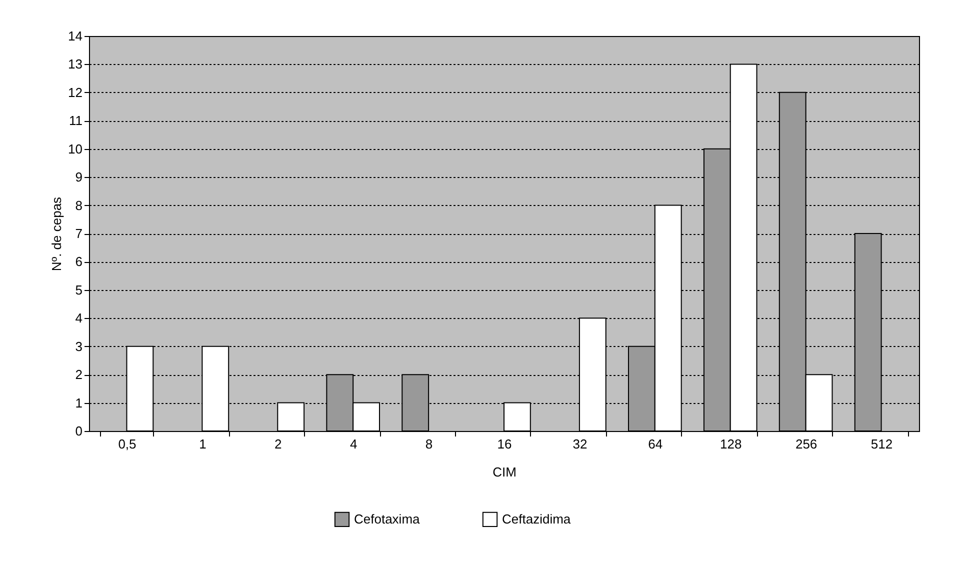  What do you see at coordinates (78, 177) in the screenshot?
I see `y-tick-label: 9` at bounding box center [78, 177].